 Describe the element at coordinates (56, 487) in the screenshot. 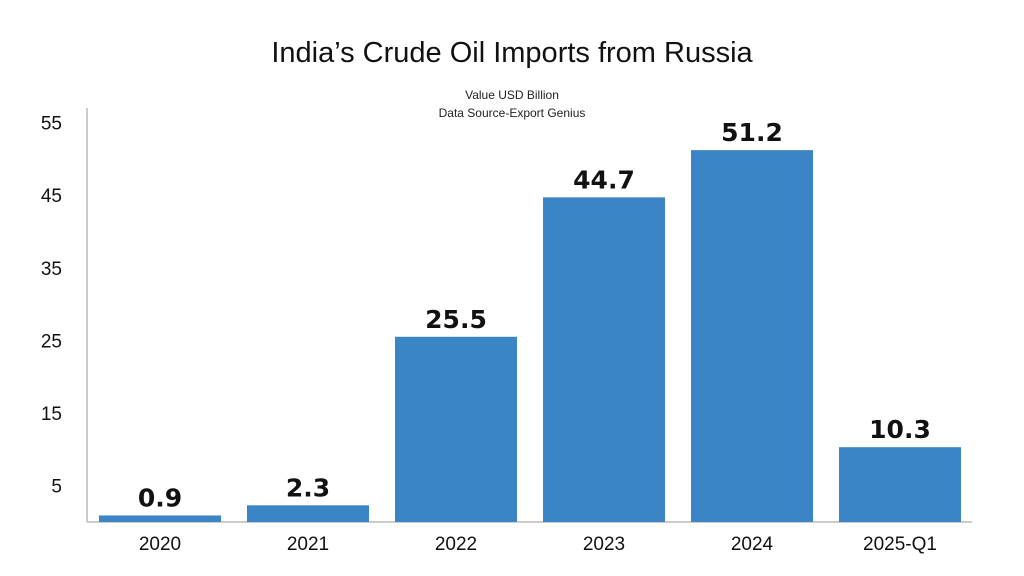

I see `y-tick-label: 5` at that location.